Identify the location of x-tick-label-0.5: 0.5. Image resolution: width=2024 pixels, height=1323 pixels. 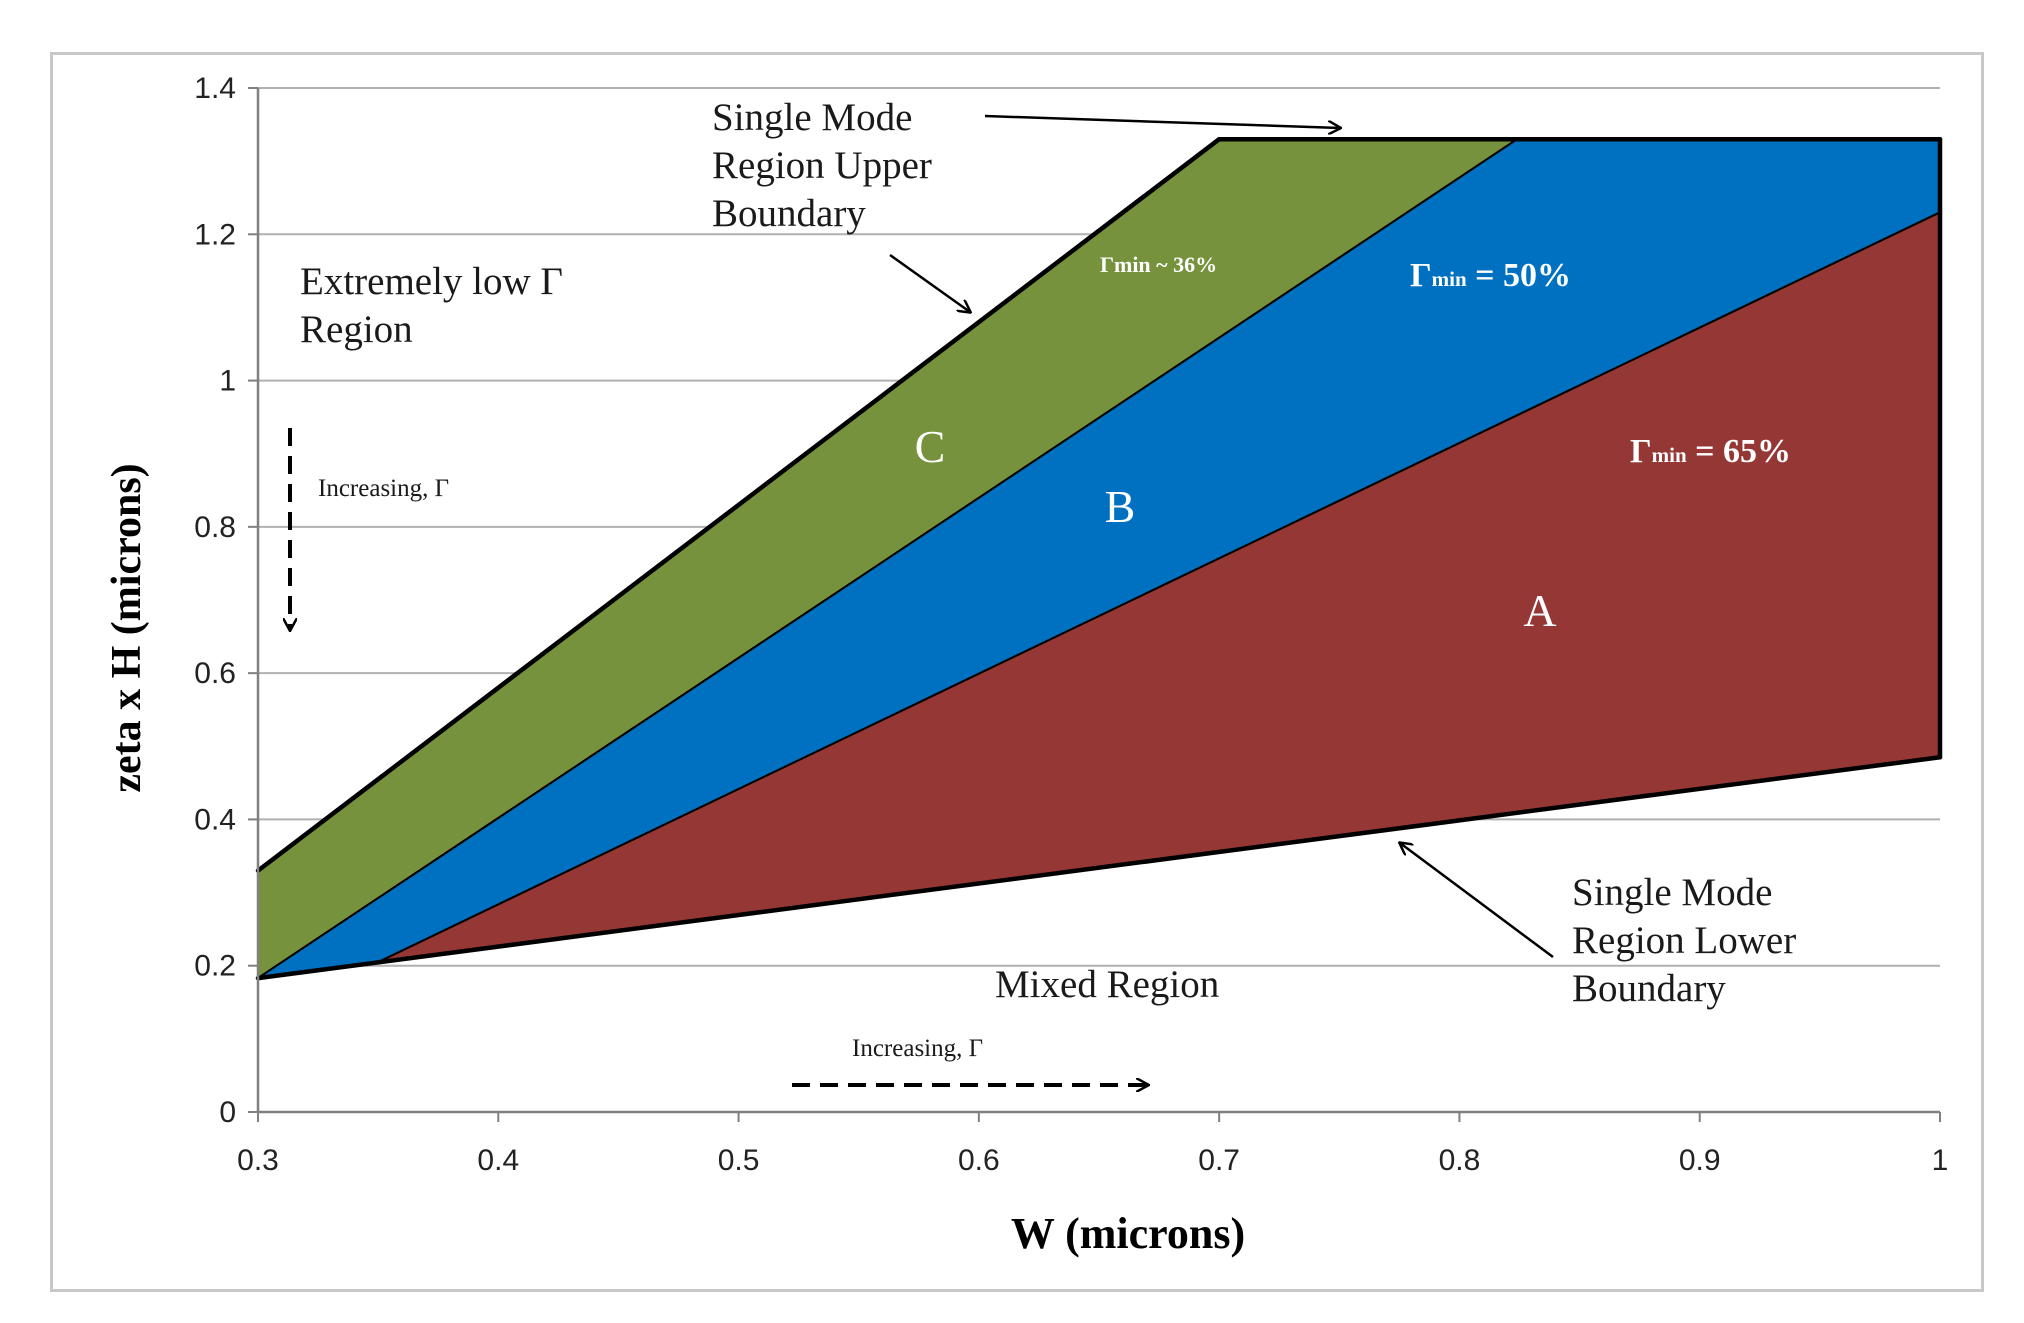
(739, 1160).